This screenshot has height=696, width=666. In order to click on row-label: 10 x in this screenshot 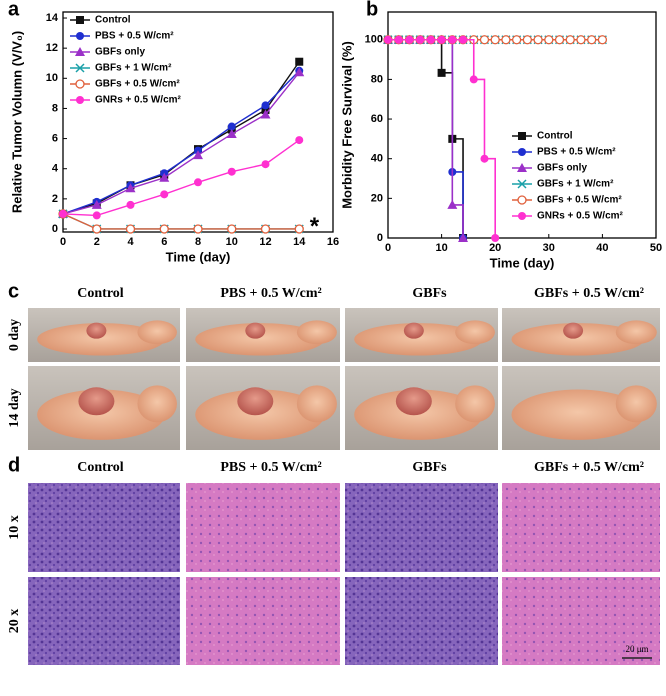, I will do `click(14, 527)`.